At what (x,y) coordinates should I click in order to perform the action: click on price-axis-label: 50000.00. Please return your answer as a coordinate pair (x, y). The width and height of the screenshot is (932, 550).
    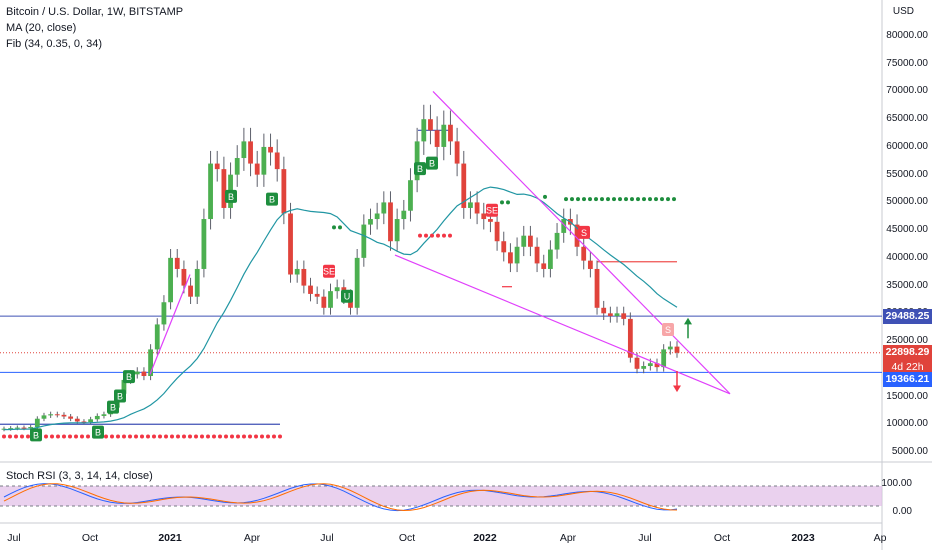
    Looking at the image, I should click on (907, 202).